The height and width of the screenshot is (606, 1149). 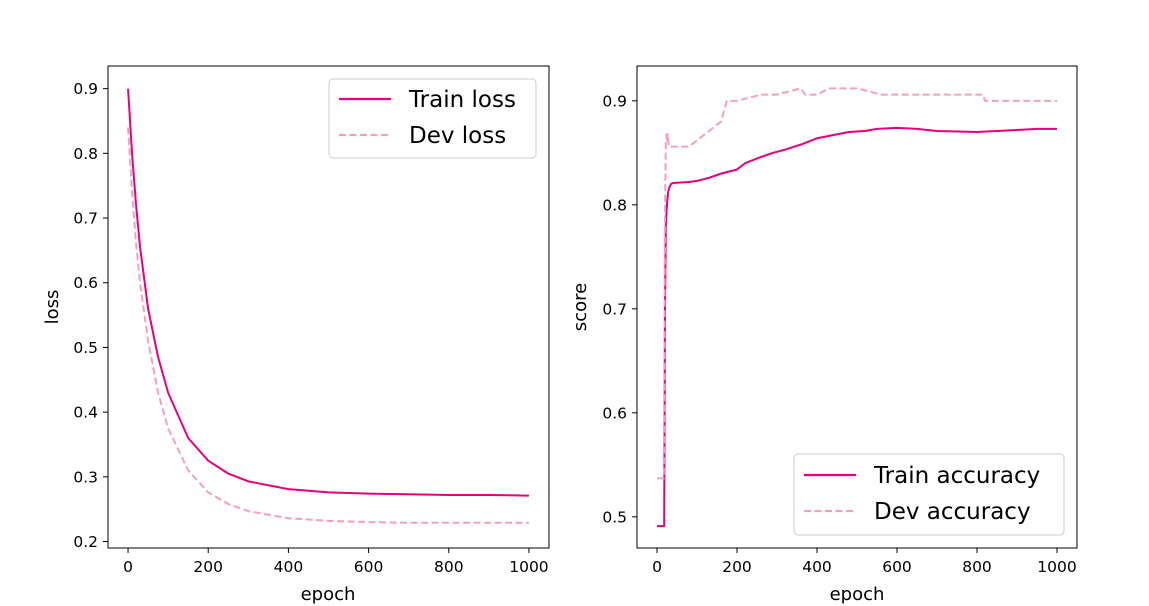 What do you see at coordinates (85, 542) in the screenshot?
I see `loss-y-tick-label: 0.2` at bounding box center [85, 542].